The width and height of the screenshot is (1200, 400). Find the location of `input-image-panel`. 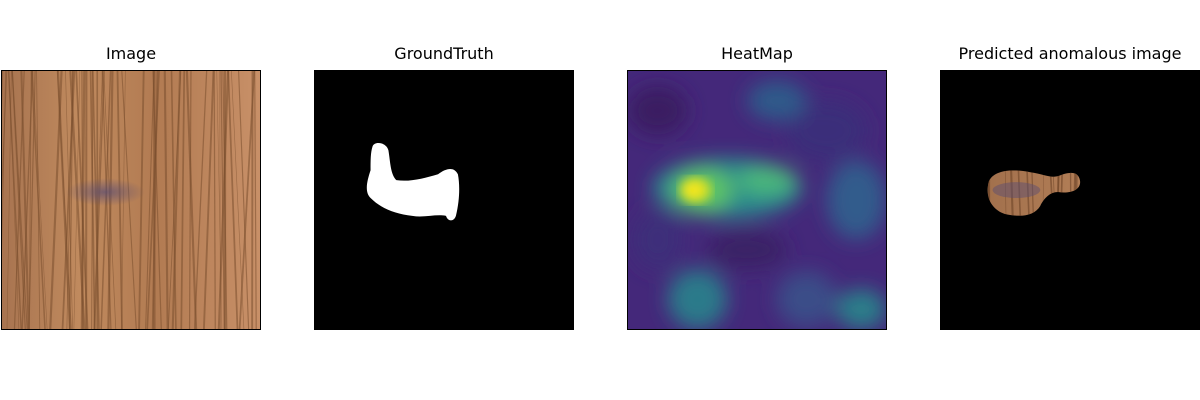

input-image-panel is located at coordinates (131, 200).